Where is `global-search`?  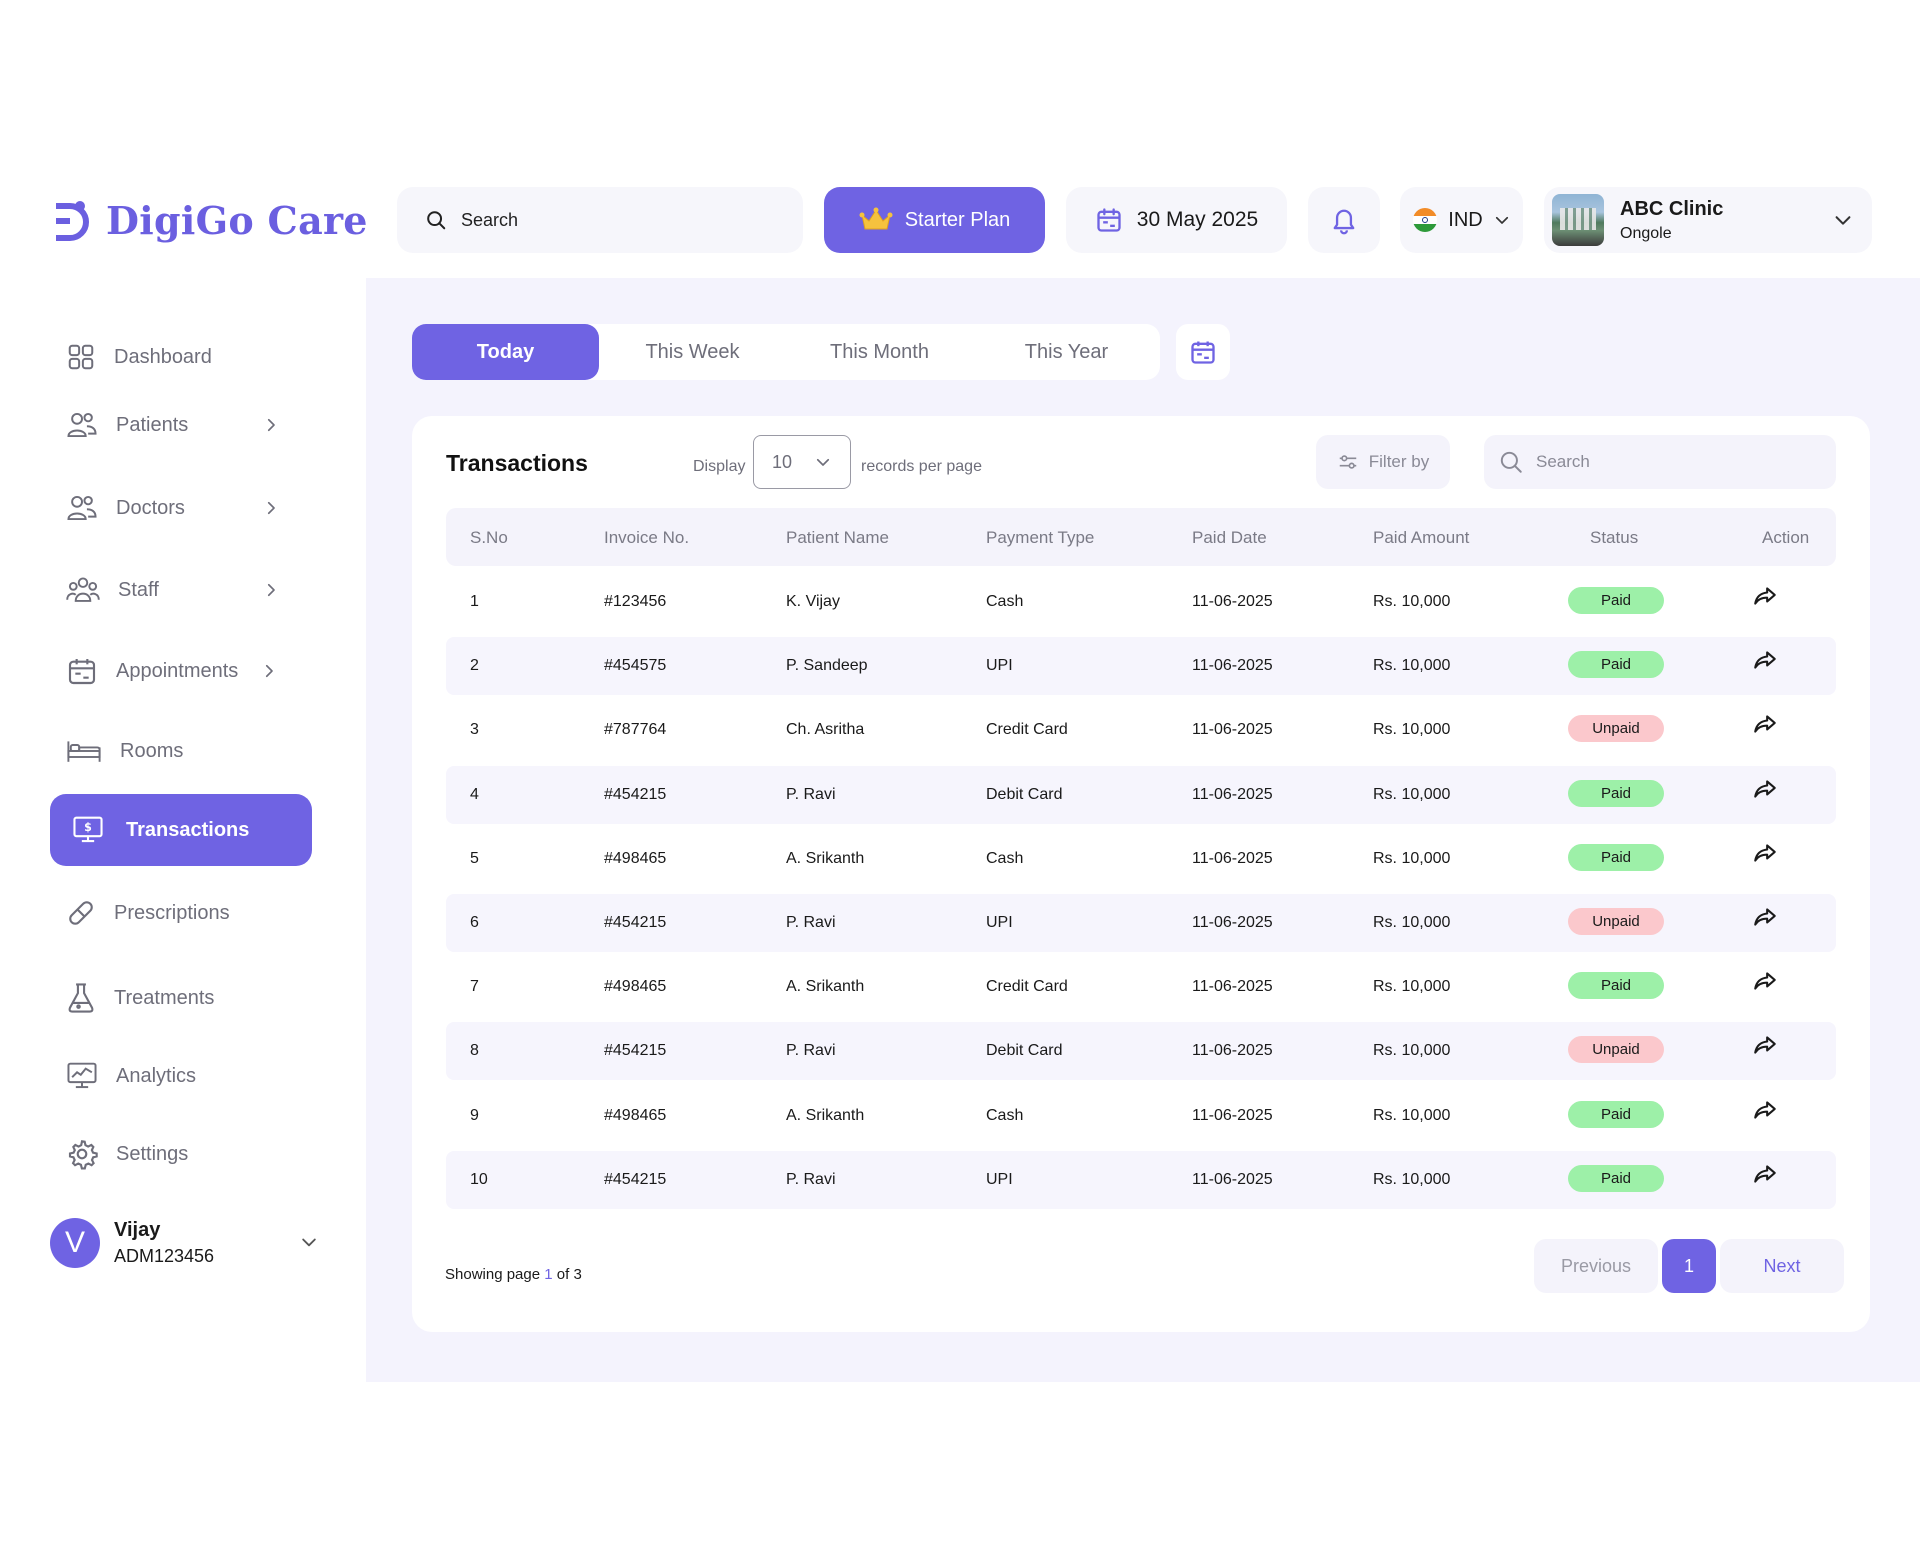
global-search is located at coordinates (600, 220).